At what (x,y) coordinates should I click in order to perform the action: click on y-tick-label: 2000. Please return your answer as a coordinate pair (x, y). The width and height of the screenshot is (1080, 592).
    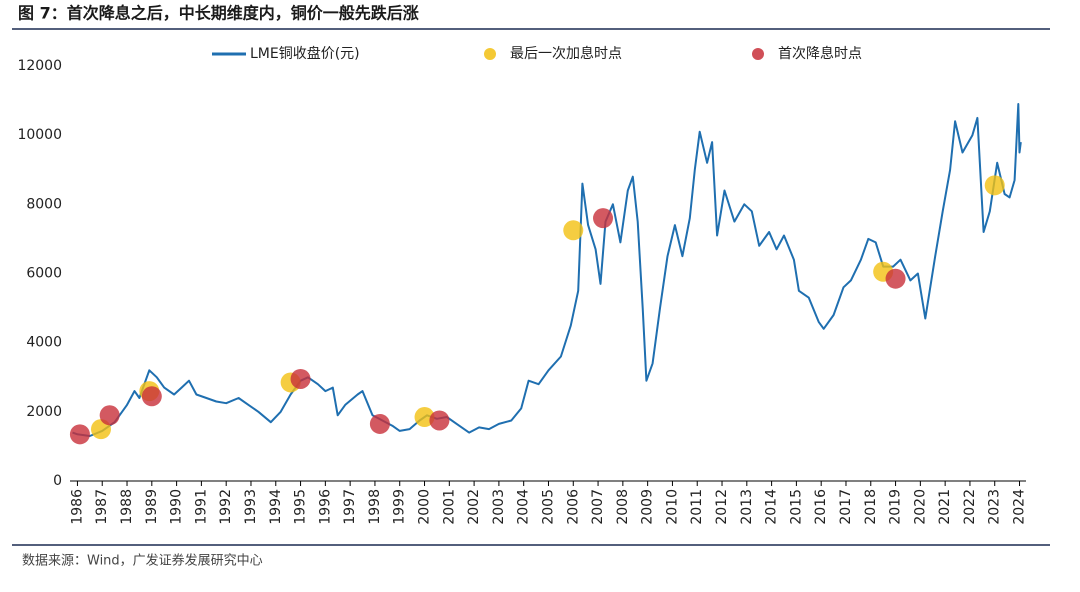
    Looking at the image, I should click on (44, 412).